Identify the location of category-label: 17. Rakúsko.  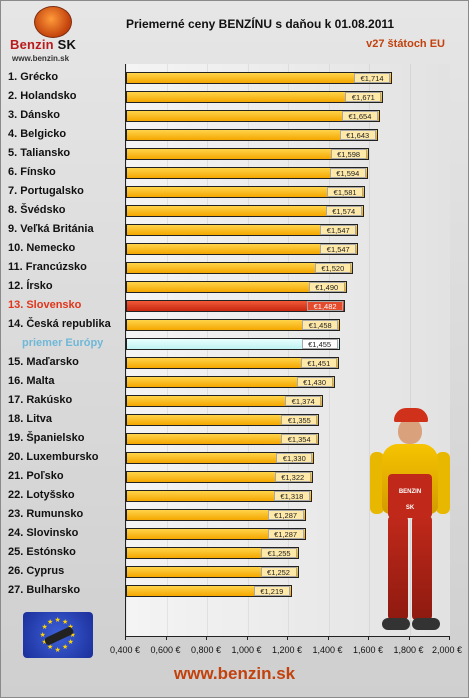
(40, 400).